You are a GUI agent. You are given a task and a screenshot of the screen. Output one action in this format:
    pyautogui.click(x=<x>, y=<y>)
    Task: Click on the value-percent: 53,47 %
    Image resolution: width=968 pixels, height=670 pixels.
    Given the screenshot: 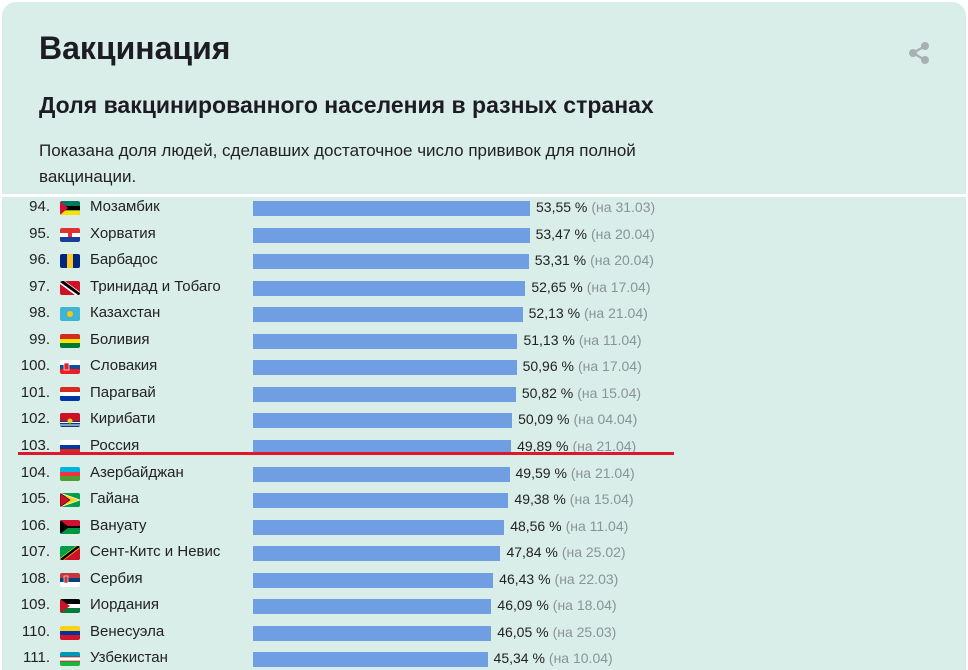 What is the action you would take?
    pyautogui.click(x=561, y=233)
    